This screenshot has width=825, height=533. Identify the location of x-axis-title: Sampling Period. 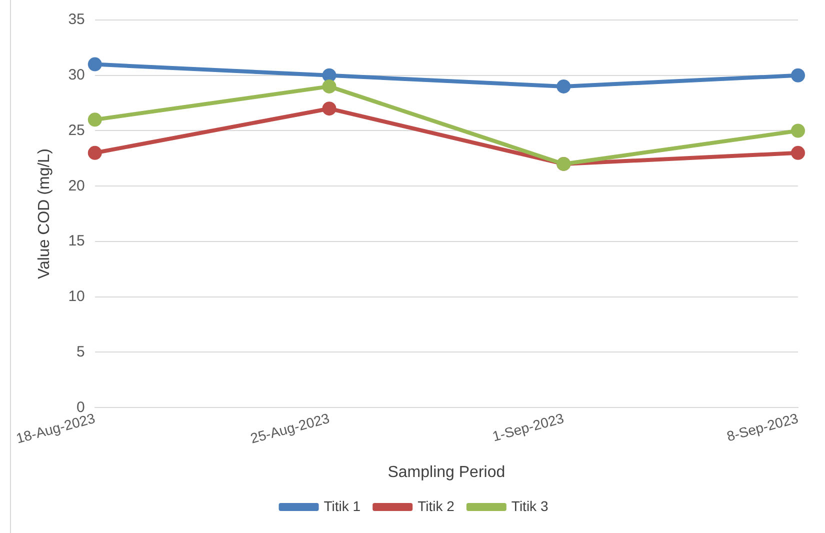
(447, 472).